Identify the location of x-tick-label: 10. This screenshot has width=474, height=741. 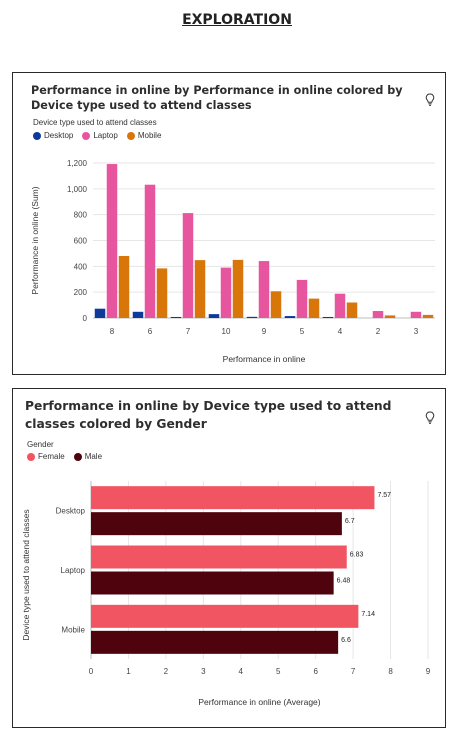
(226, 331).